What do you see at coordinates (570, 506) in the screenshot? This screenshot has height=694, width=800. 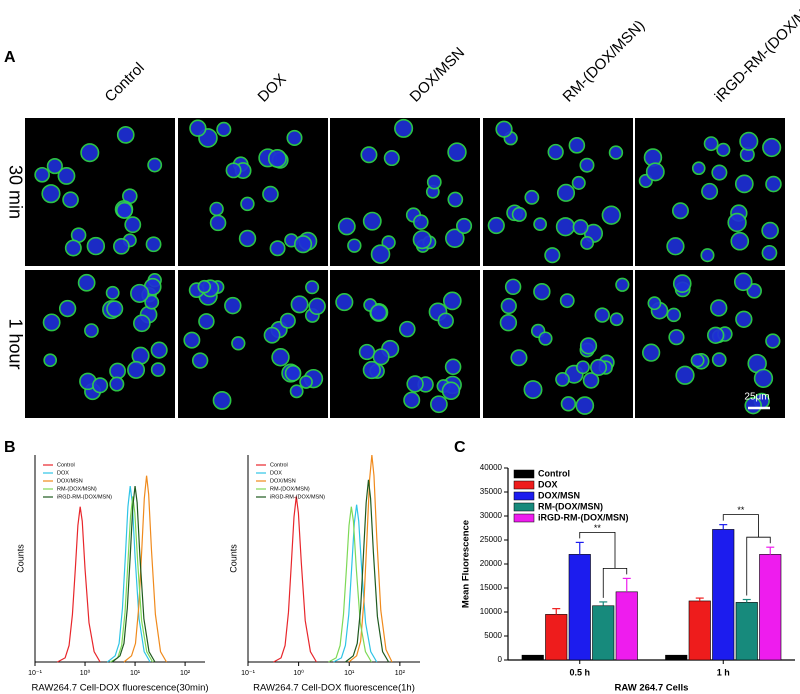 I see `legend-label: RM-(DOX/MSN)` at bounding box center [570, 506].